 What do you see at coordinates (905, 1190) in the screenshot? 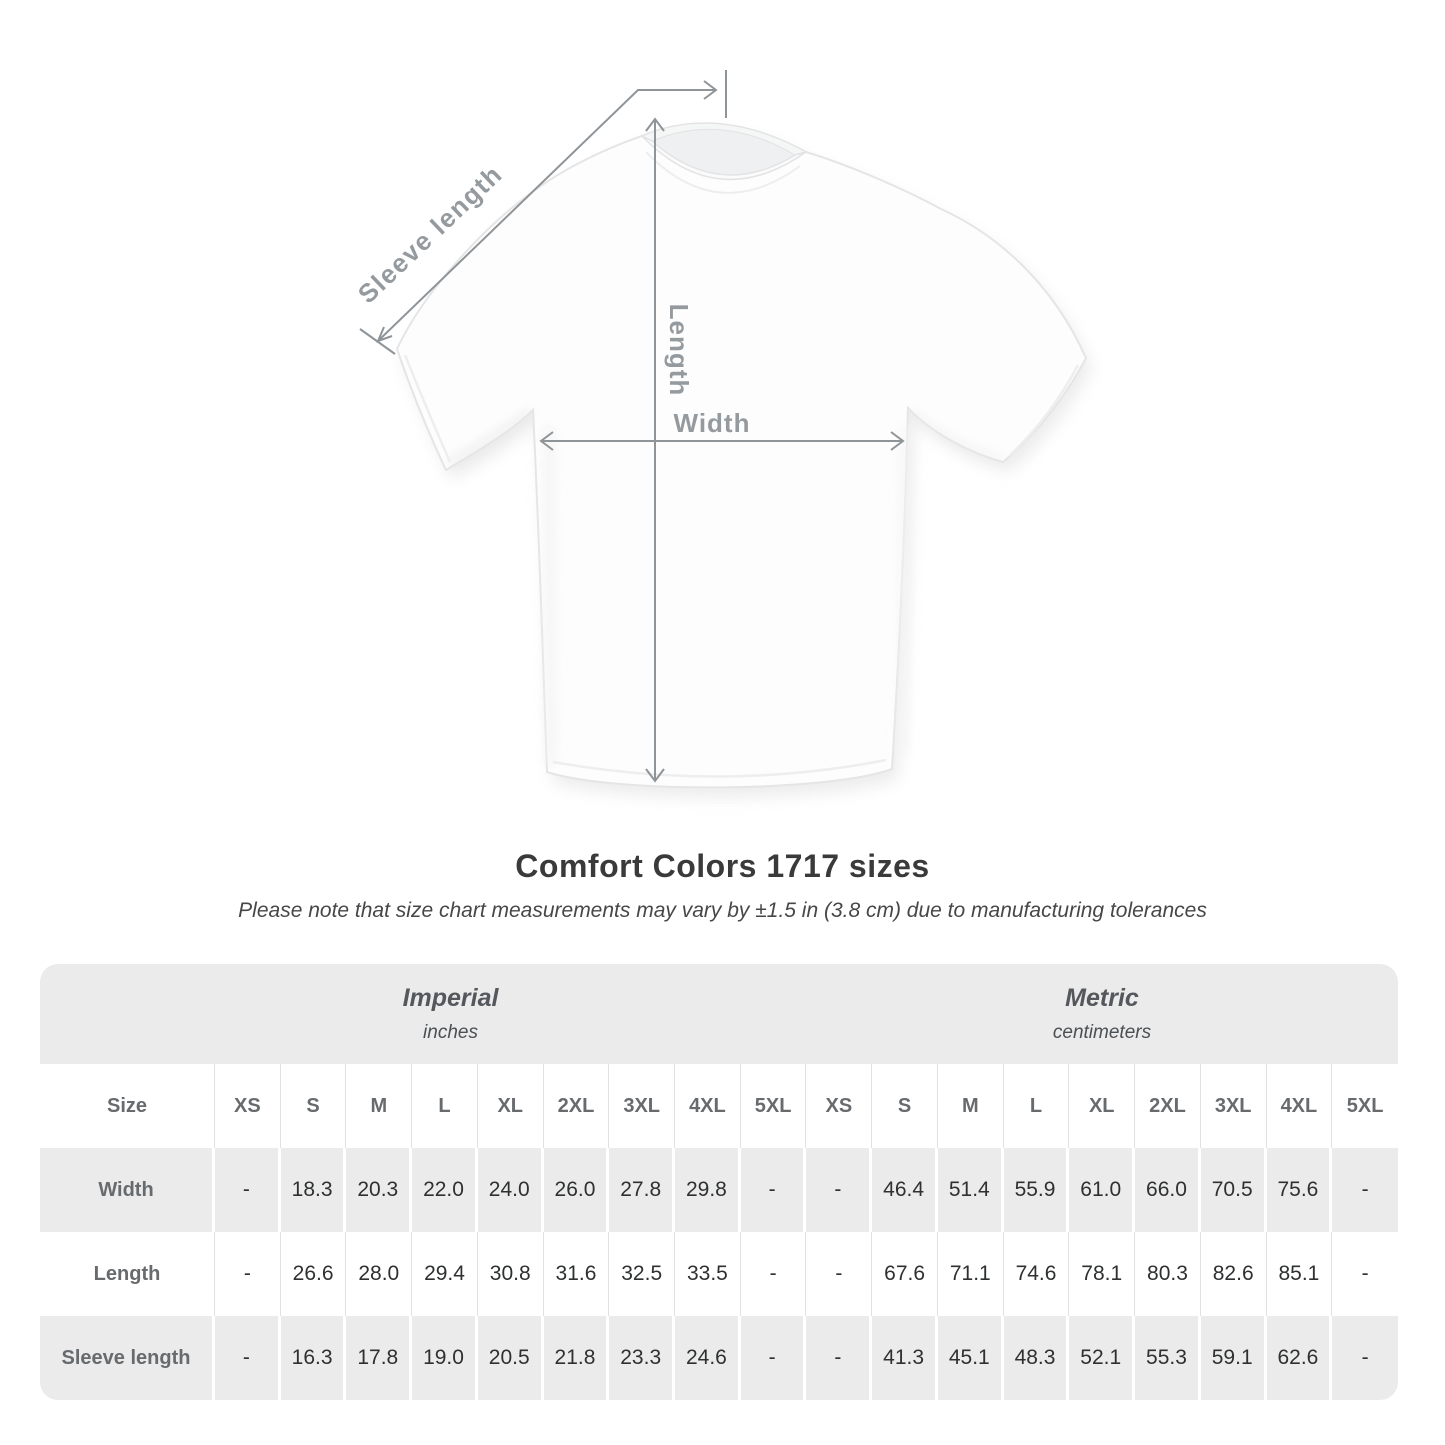
I see `value-cell-metric: 46.4` at bounding box center [905, 1190].